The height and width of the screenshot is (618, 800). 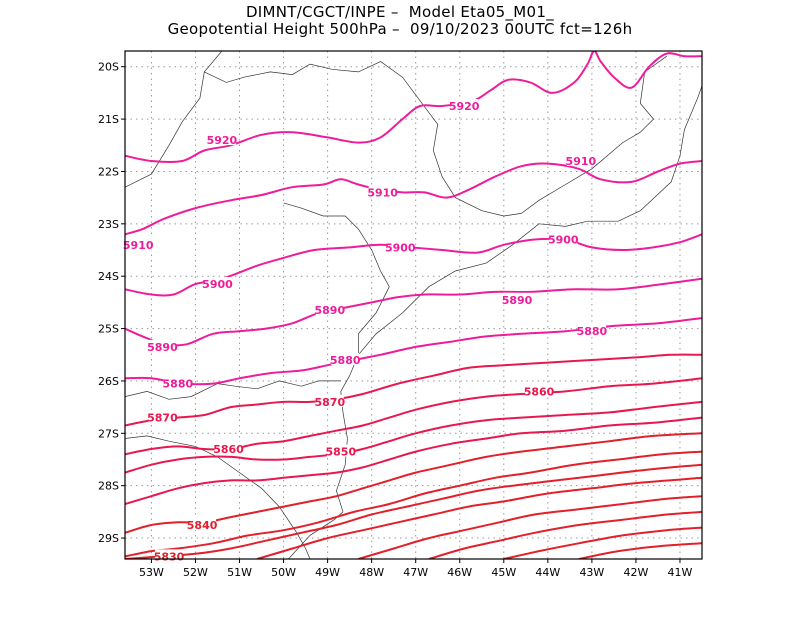 I want to click on tick-label-y: 25S, so click(x=108, y=329).